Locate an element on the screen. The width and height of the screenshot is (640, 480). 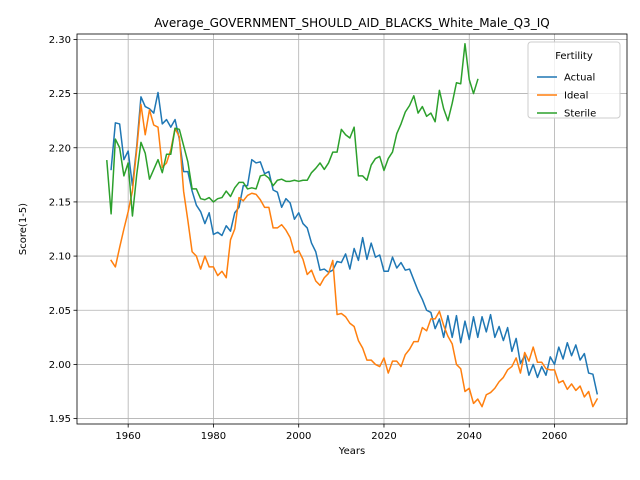
y-axis-ticks: 1.95 2.00 2.05 2.10 2.15 2.20 2.25 2.30 is located at coordinates (63, 230).